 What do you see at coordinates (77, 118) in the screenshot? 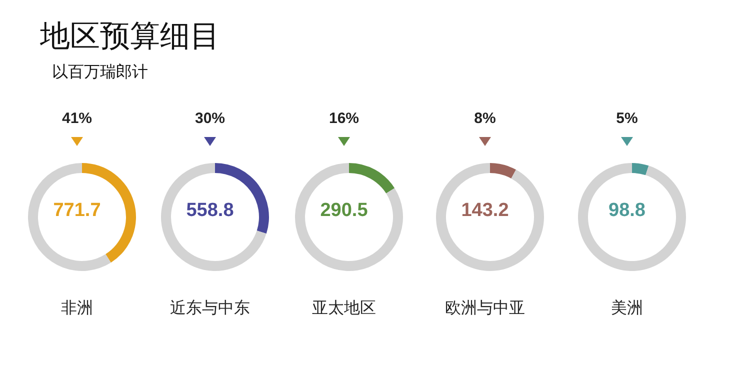
I see `data-label: 41%` at bounding box center [77, 118].